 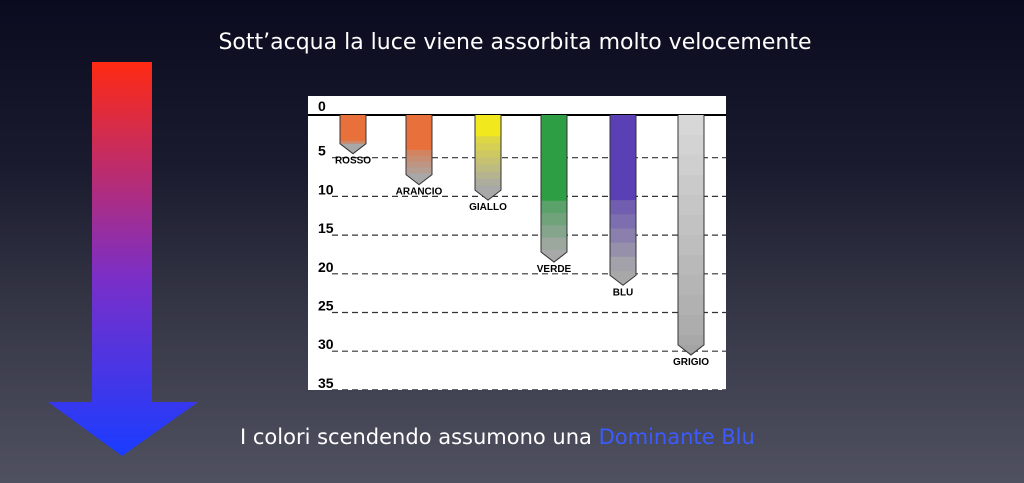 I want to click on depth-tick-label: 30, so click(x=326, y=344).